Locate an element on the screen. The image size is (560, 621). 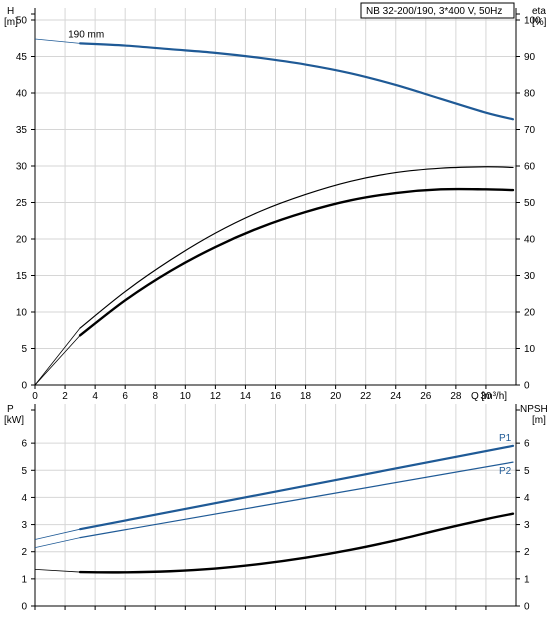
y-right-tick-label: 30 is located at coordinates (530, 276).